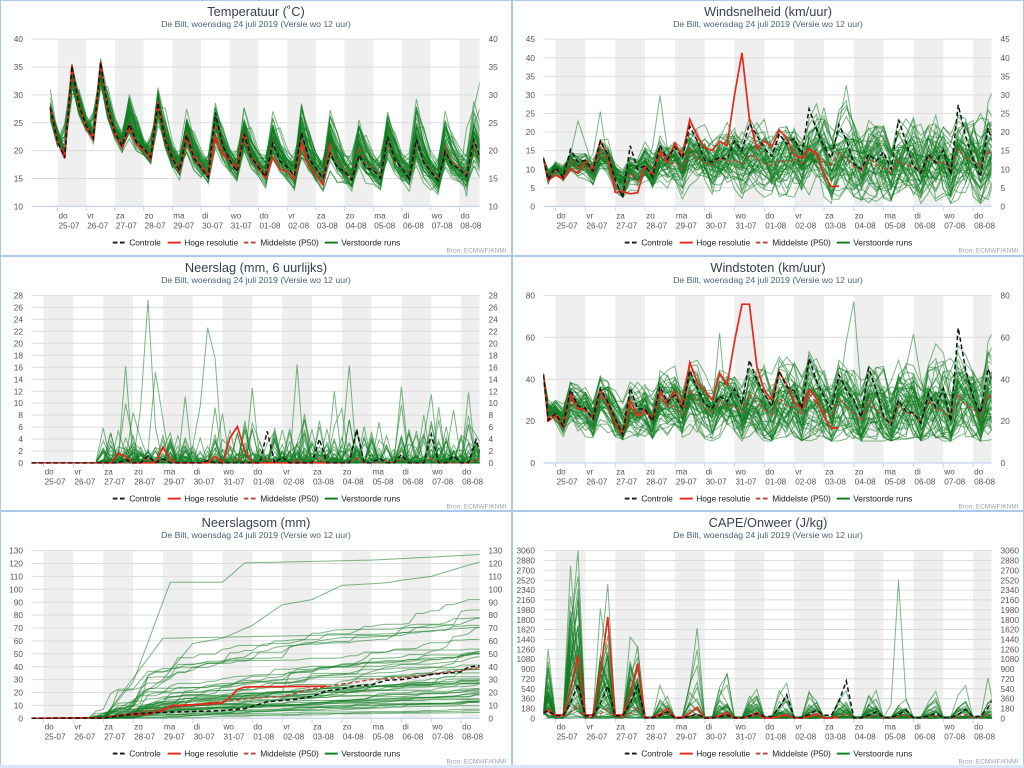 The width and height of the screenshot is (1024, 768). I want to click on svg-text: Middelste (P50), so click(289, 754).